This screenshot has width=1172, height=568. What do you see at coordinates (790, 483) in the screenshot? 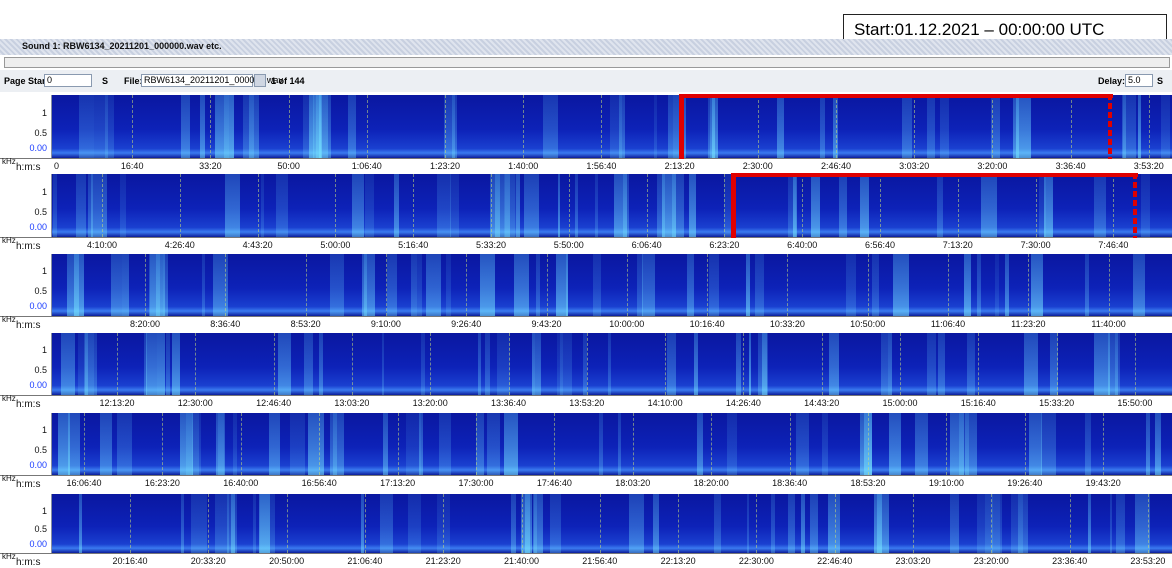
I see `x-tick-label: 18:36:40` at bounding box center [790, 483].